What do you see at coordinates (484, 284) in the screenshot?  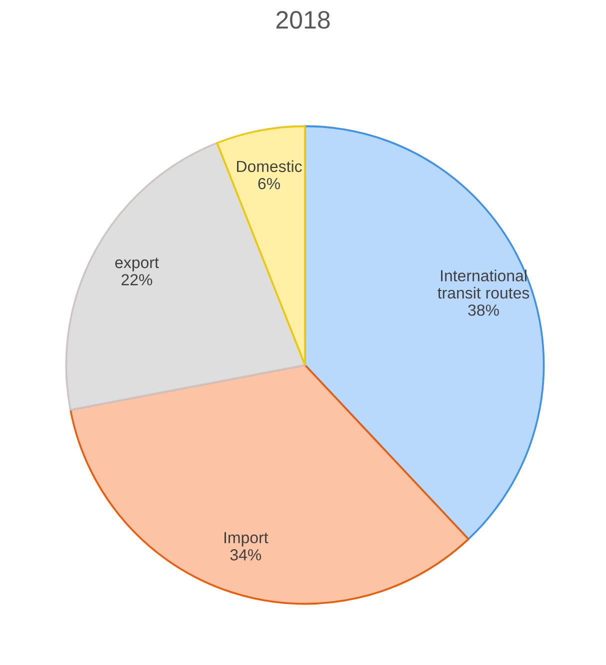 I see `slice-label: International transit routes` at bounding box center [484, 284].